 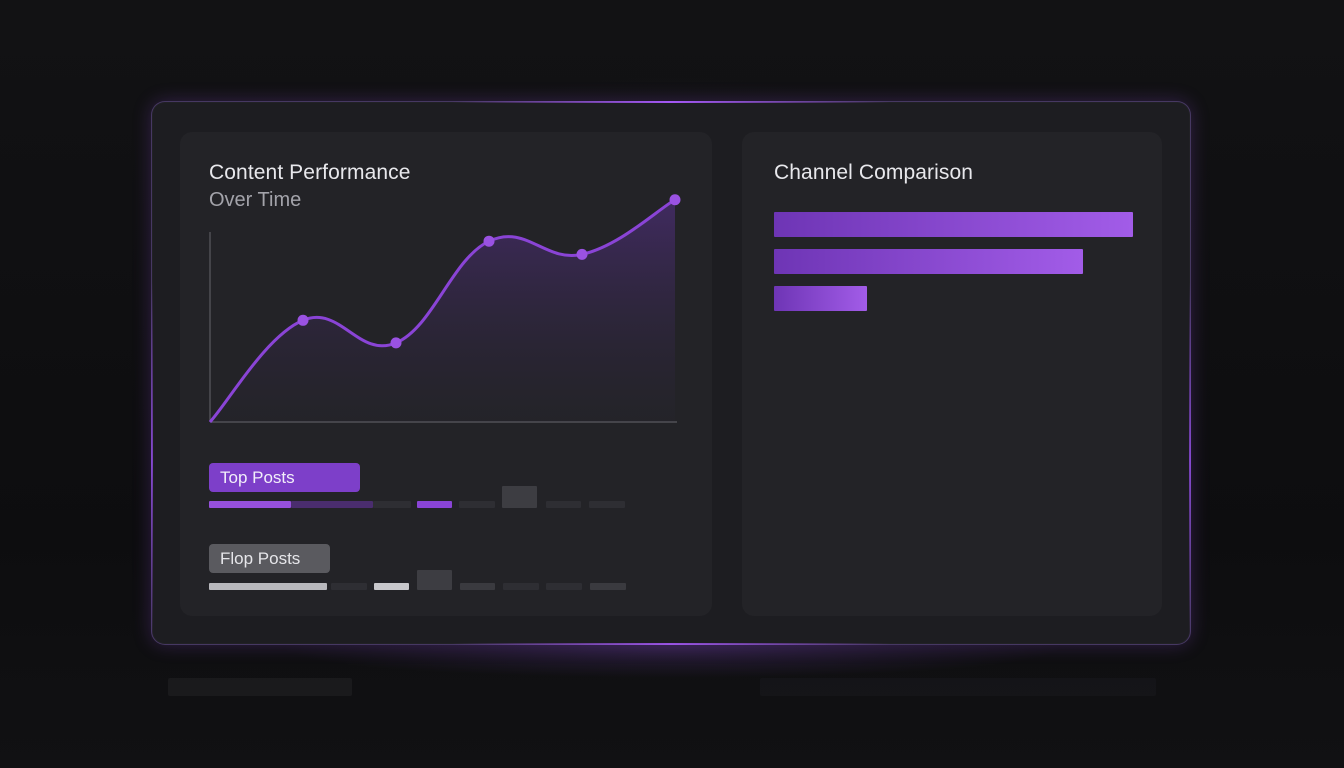 I want to click on card-title: Channel Comparison, so click(x=873, y=173).